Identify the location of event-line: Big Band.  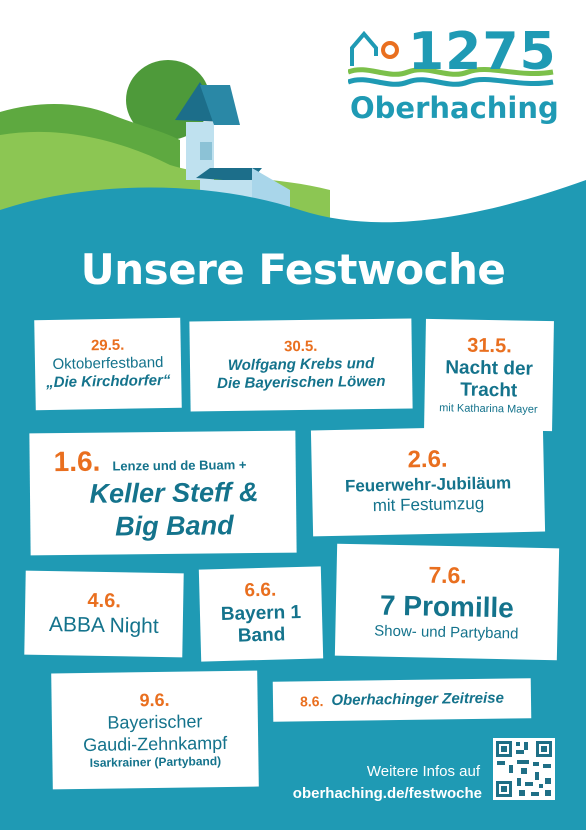
(174, 526).